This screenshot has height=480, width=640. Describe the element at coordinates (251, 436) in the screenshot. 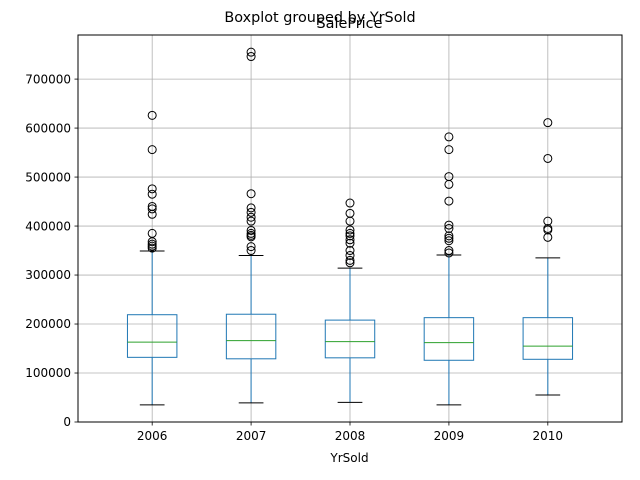

I see `x-tick-label: 2007` at that location.